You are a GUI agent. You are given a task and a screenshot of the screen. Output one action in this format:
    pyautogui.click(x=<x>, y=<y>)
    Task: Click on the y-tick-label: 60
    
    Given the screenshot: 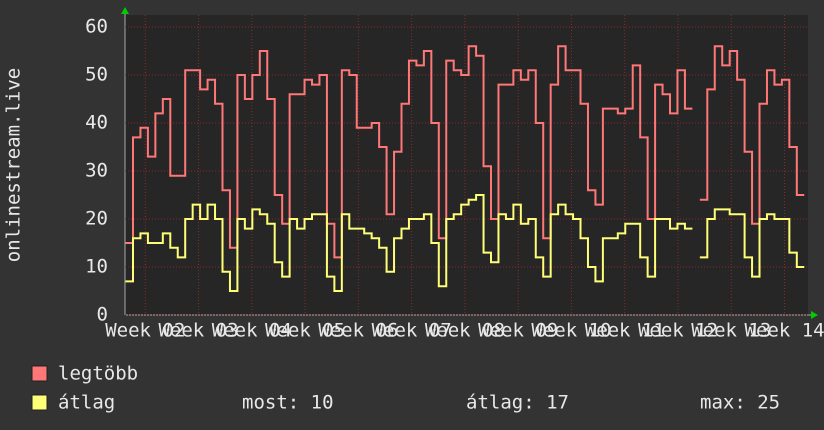 What is the action you would take?
    pyautogui.click(x=96, y=27)
    